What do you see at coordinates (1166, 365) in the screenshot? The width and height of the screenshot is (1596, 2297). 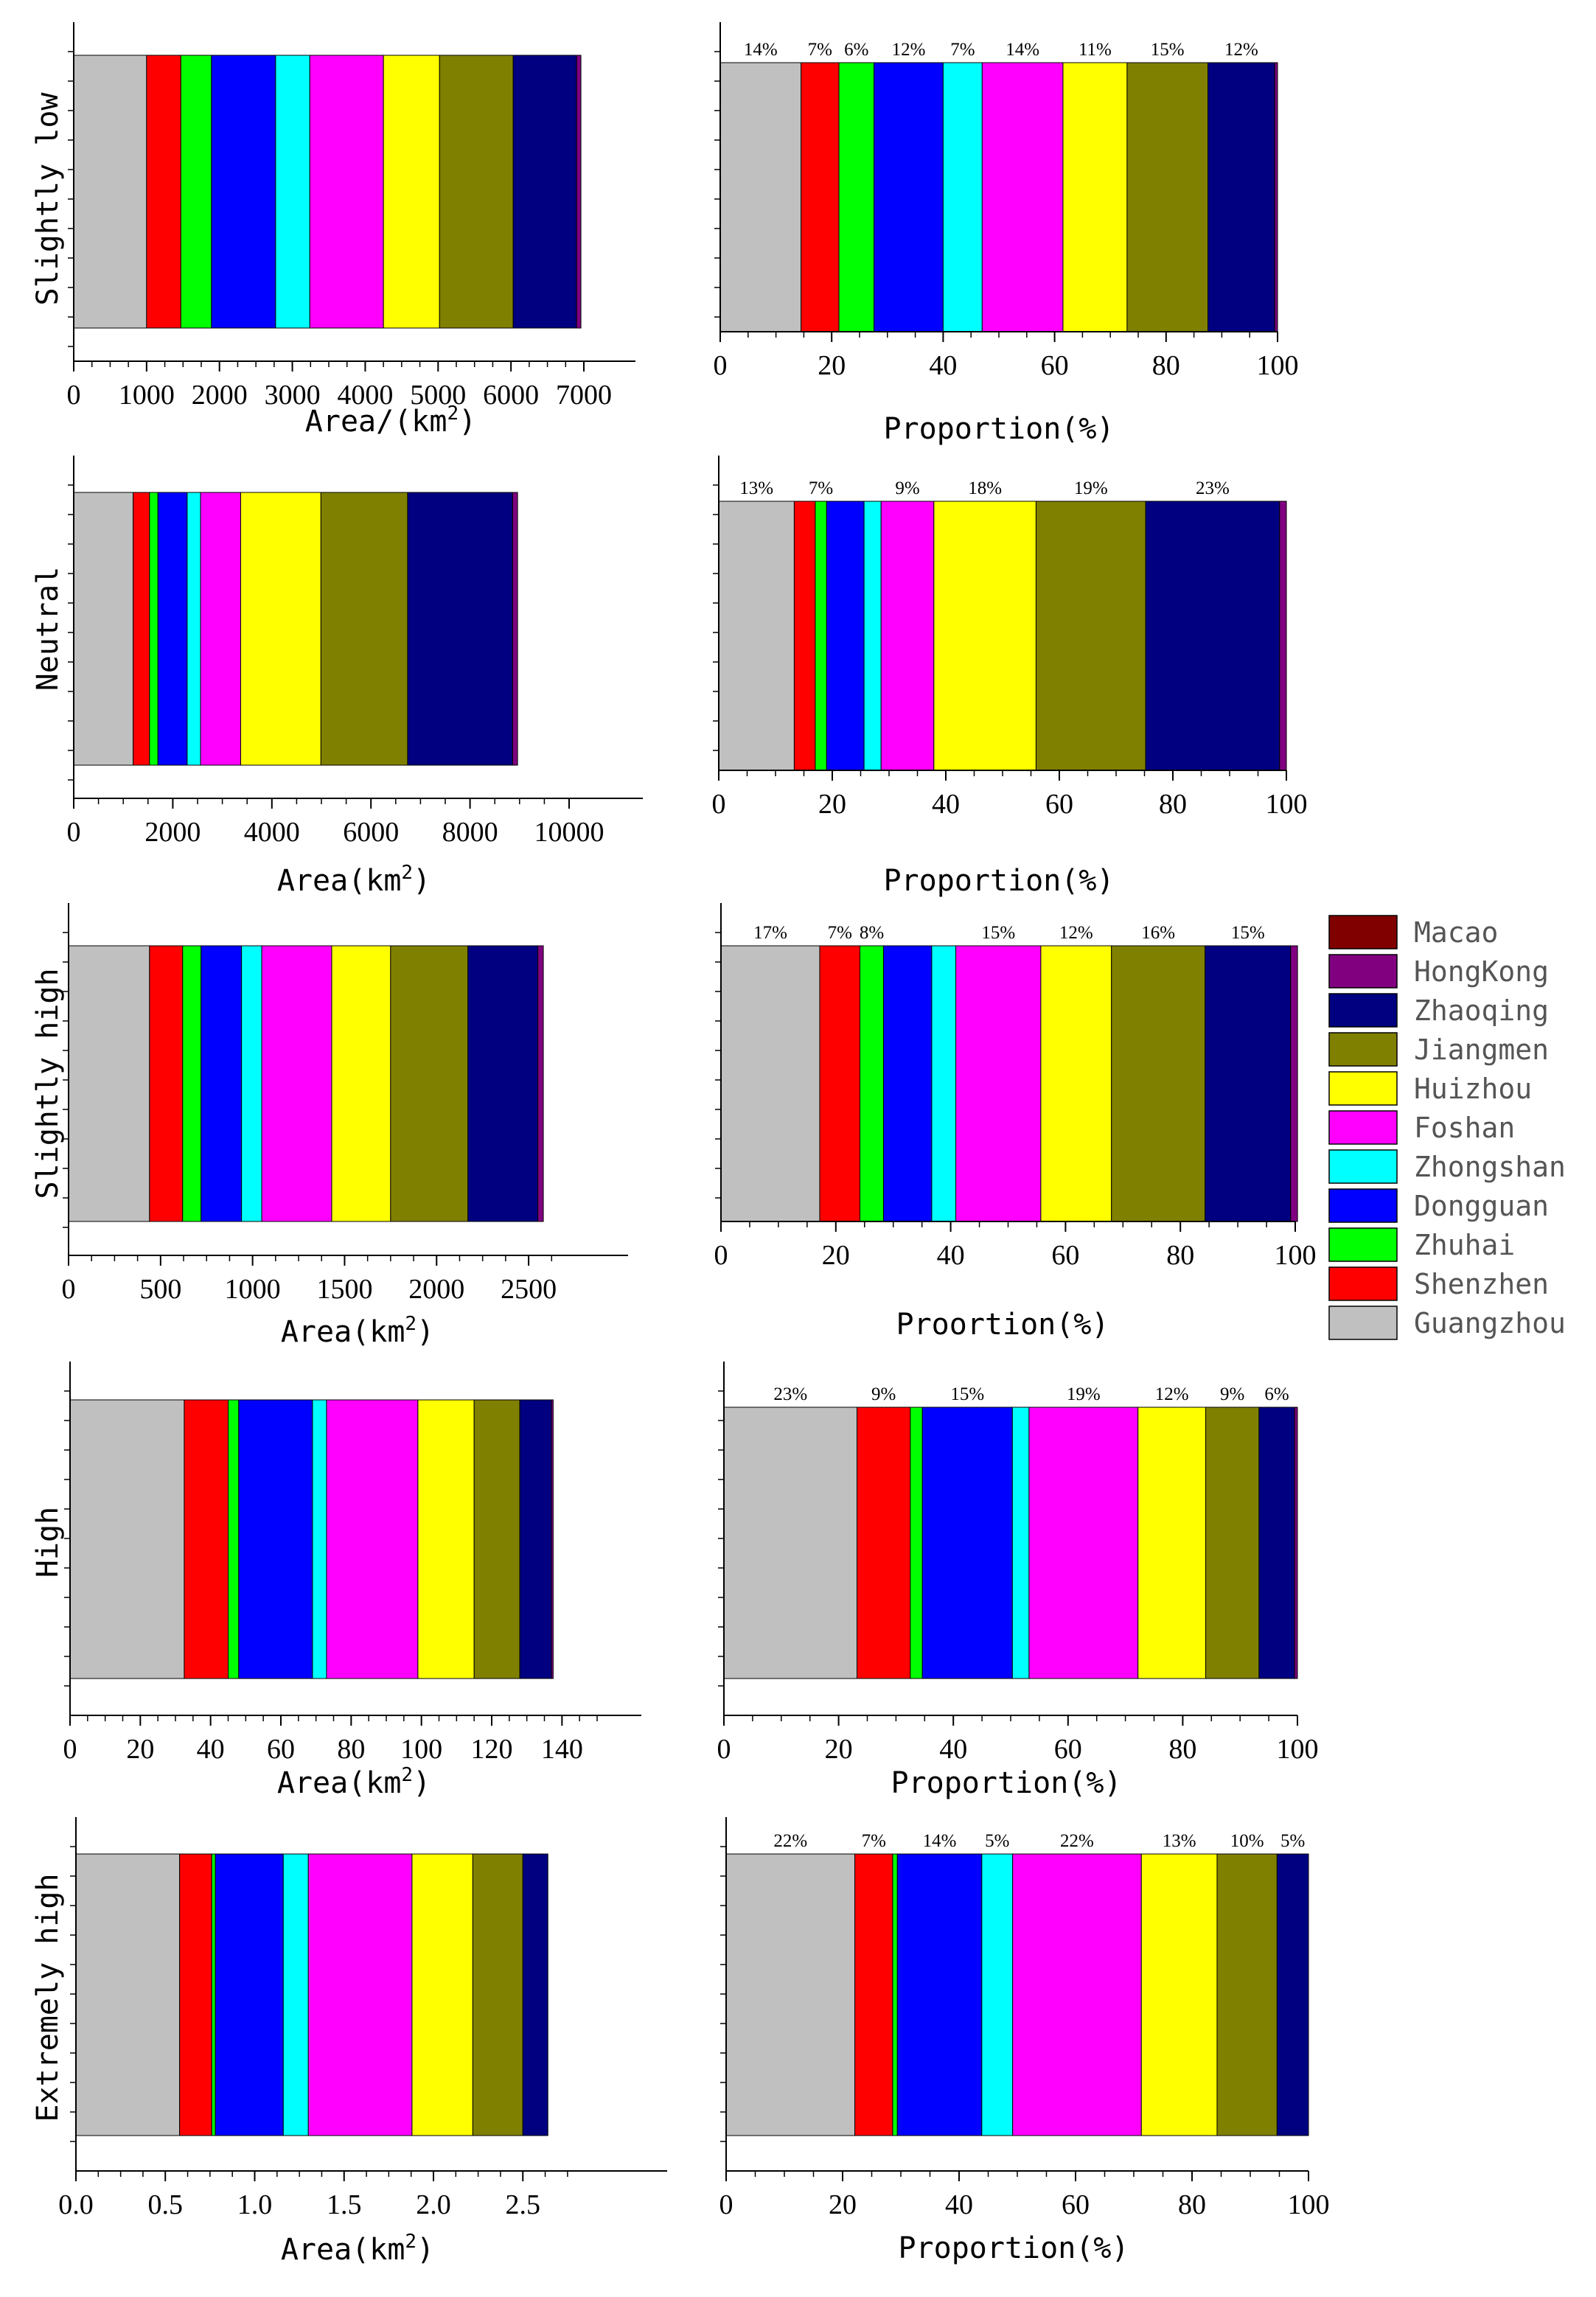 I see `x-tick-label: 80` at bounding box center [1166, 365].